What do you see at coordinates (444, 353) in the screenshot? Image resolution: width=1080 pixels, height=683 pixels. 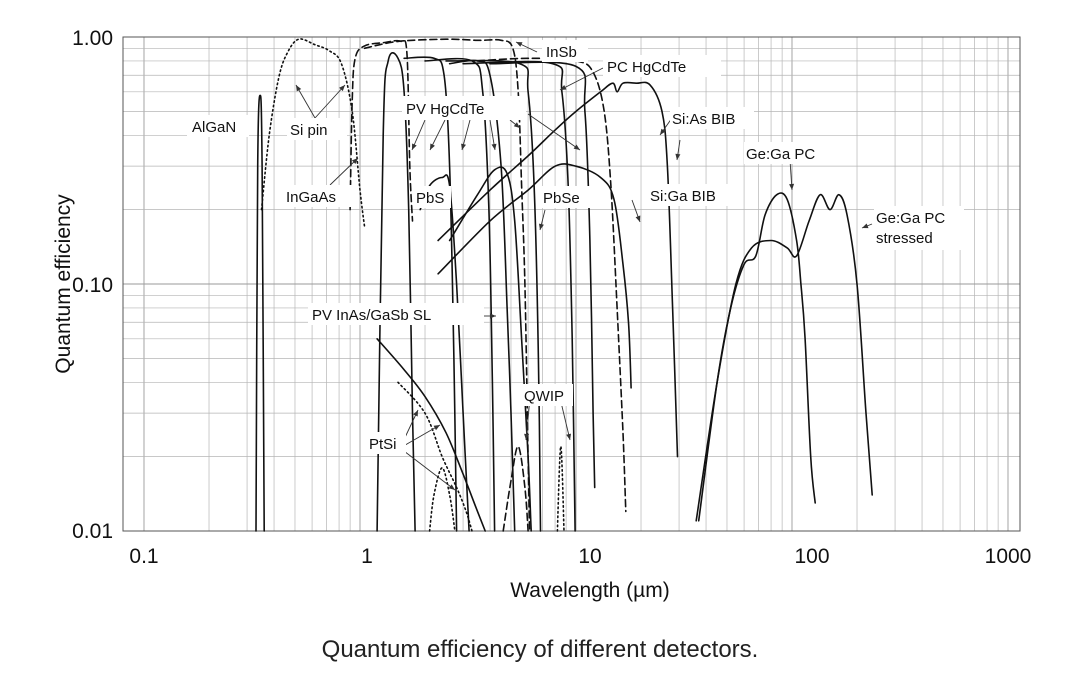 I see `series-line-pbs` at bounding box center [444, 353].